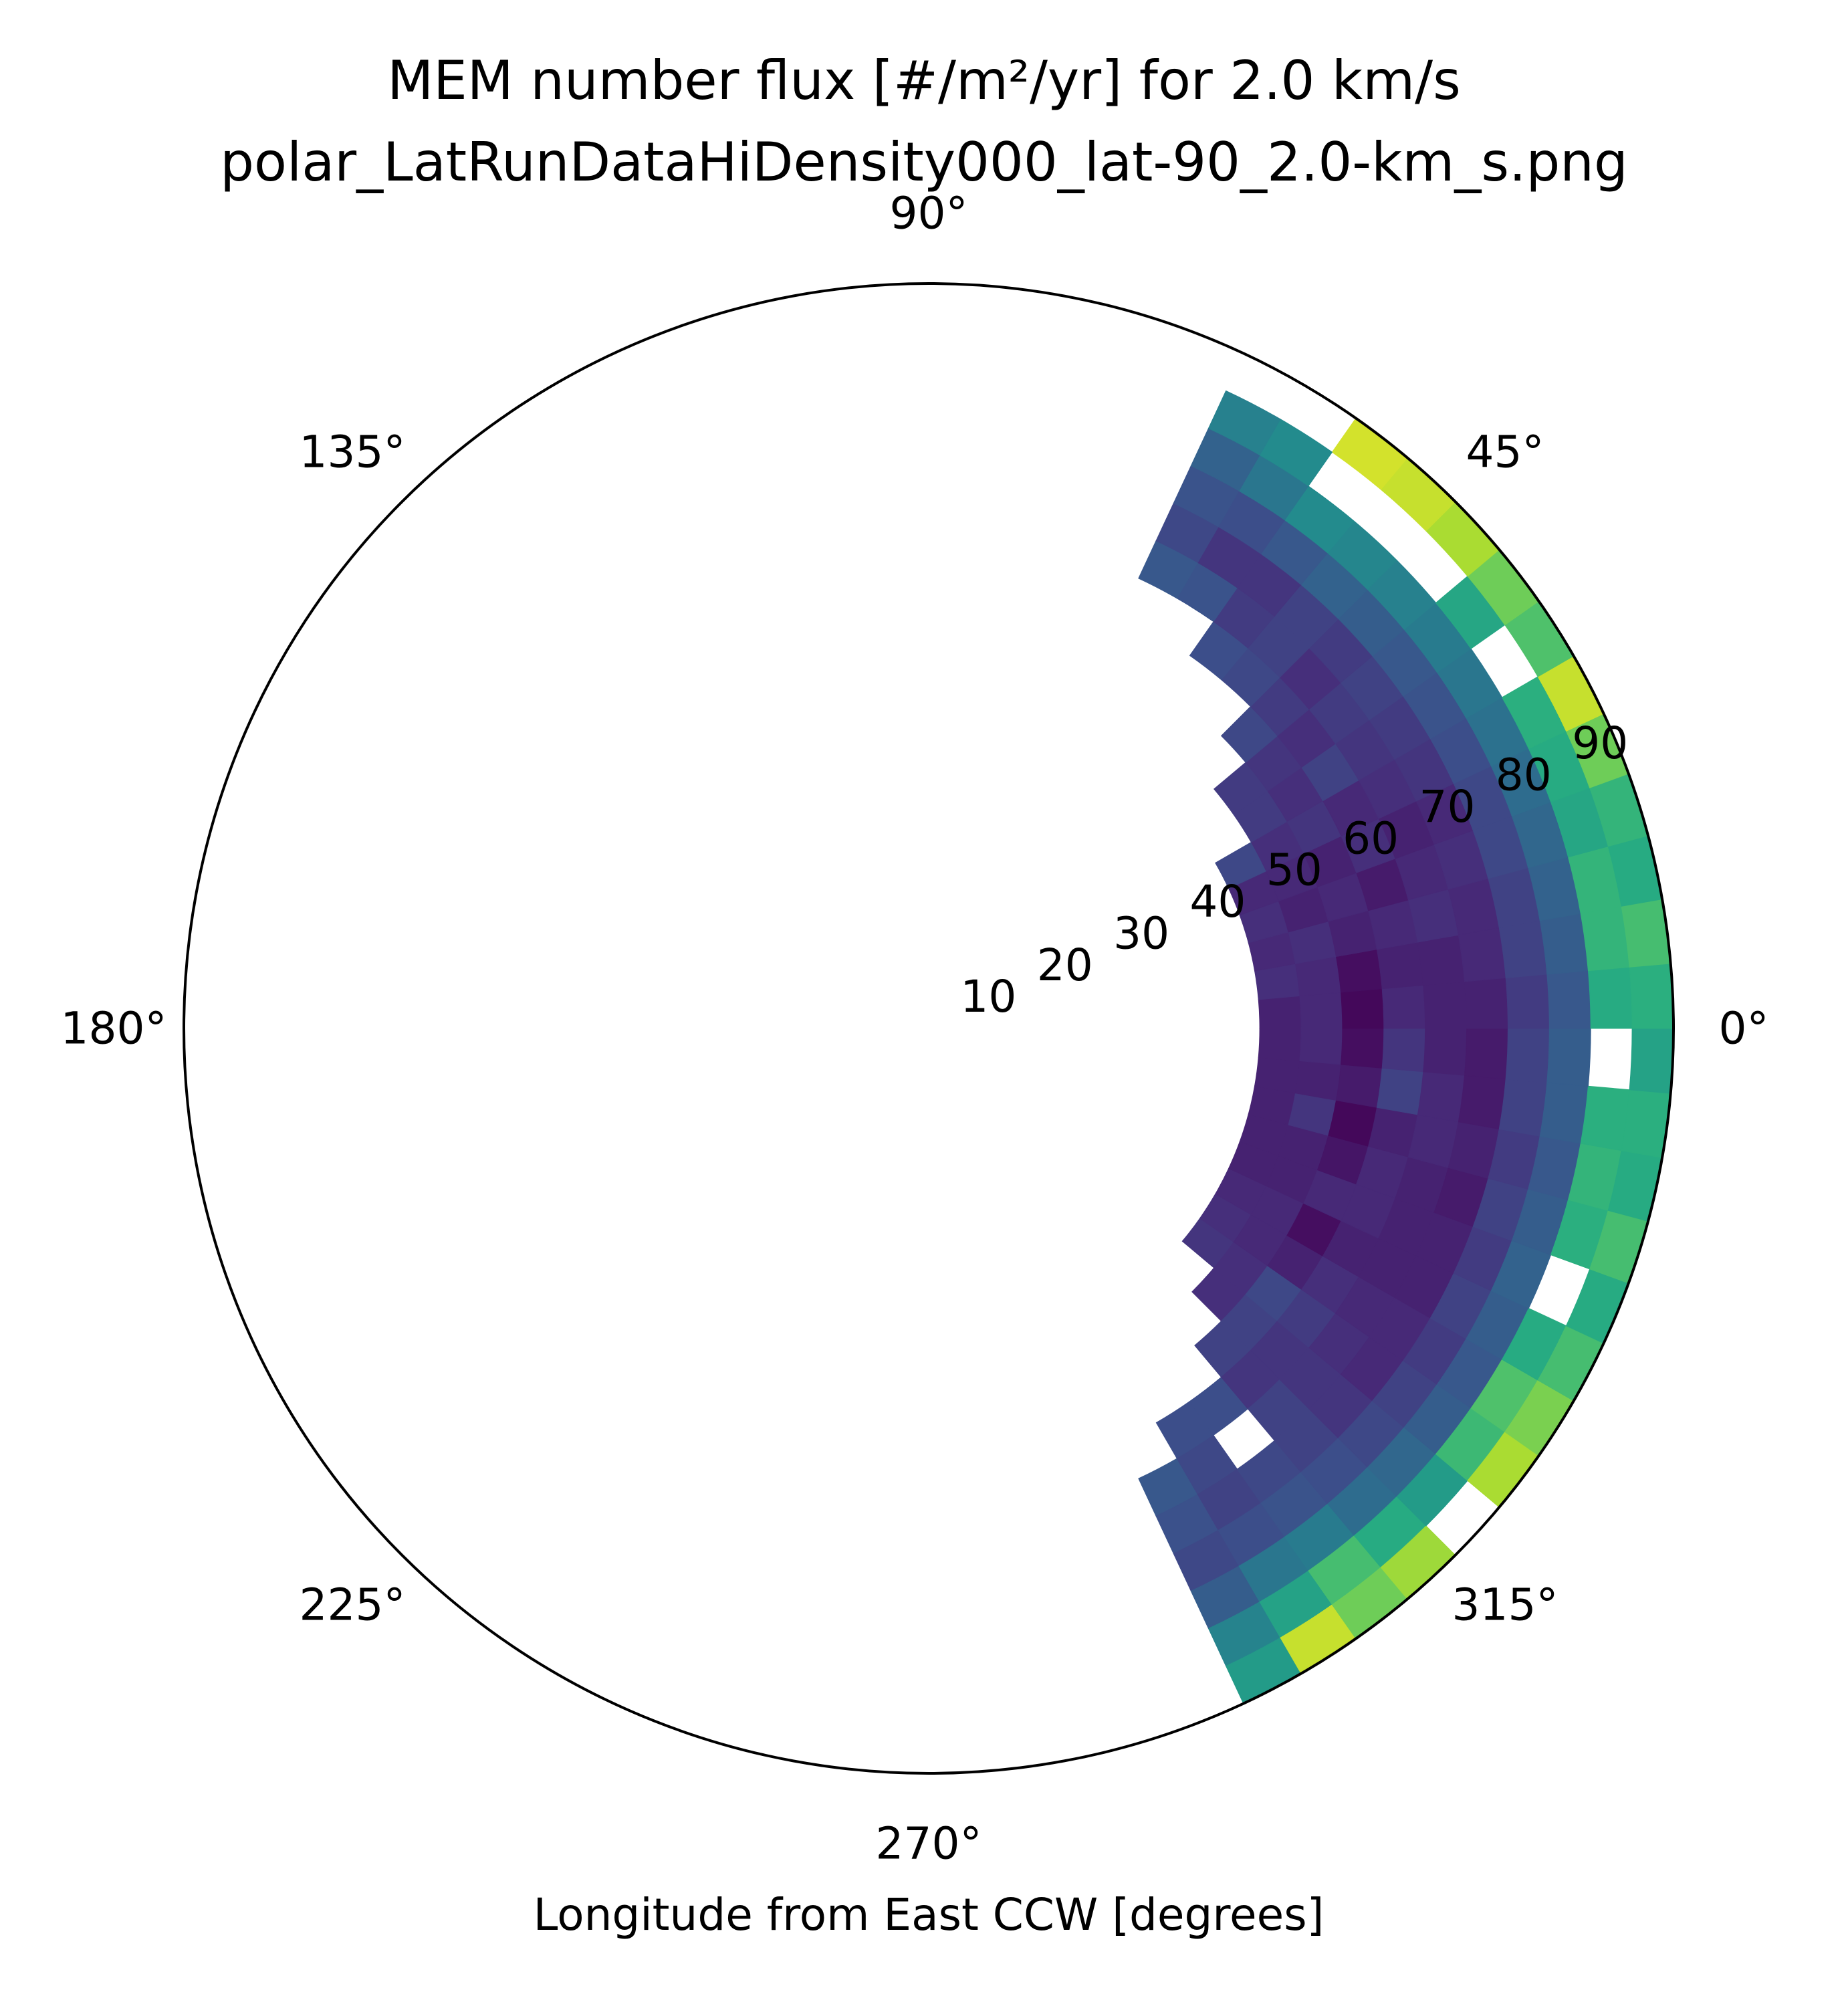 The image size is (1848, 1990). What do you see at coordinates (353, 452) in the screenshot?
I see `theta-tick-label: 135°` at bounding box center [353, 452].